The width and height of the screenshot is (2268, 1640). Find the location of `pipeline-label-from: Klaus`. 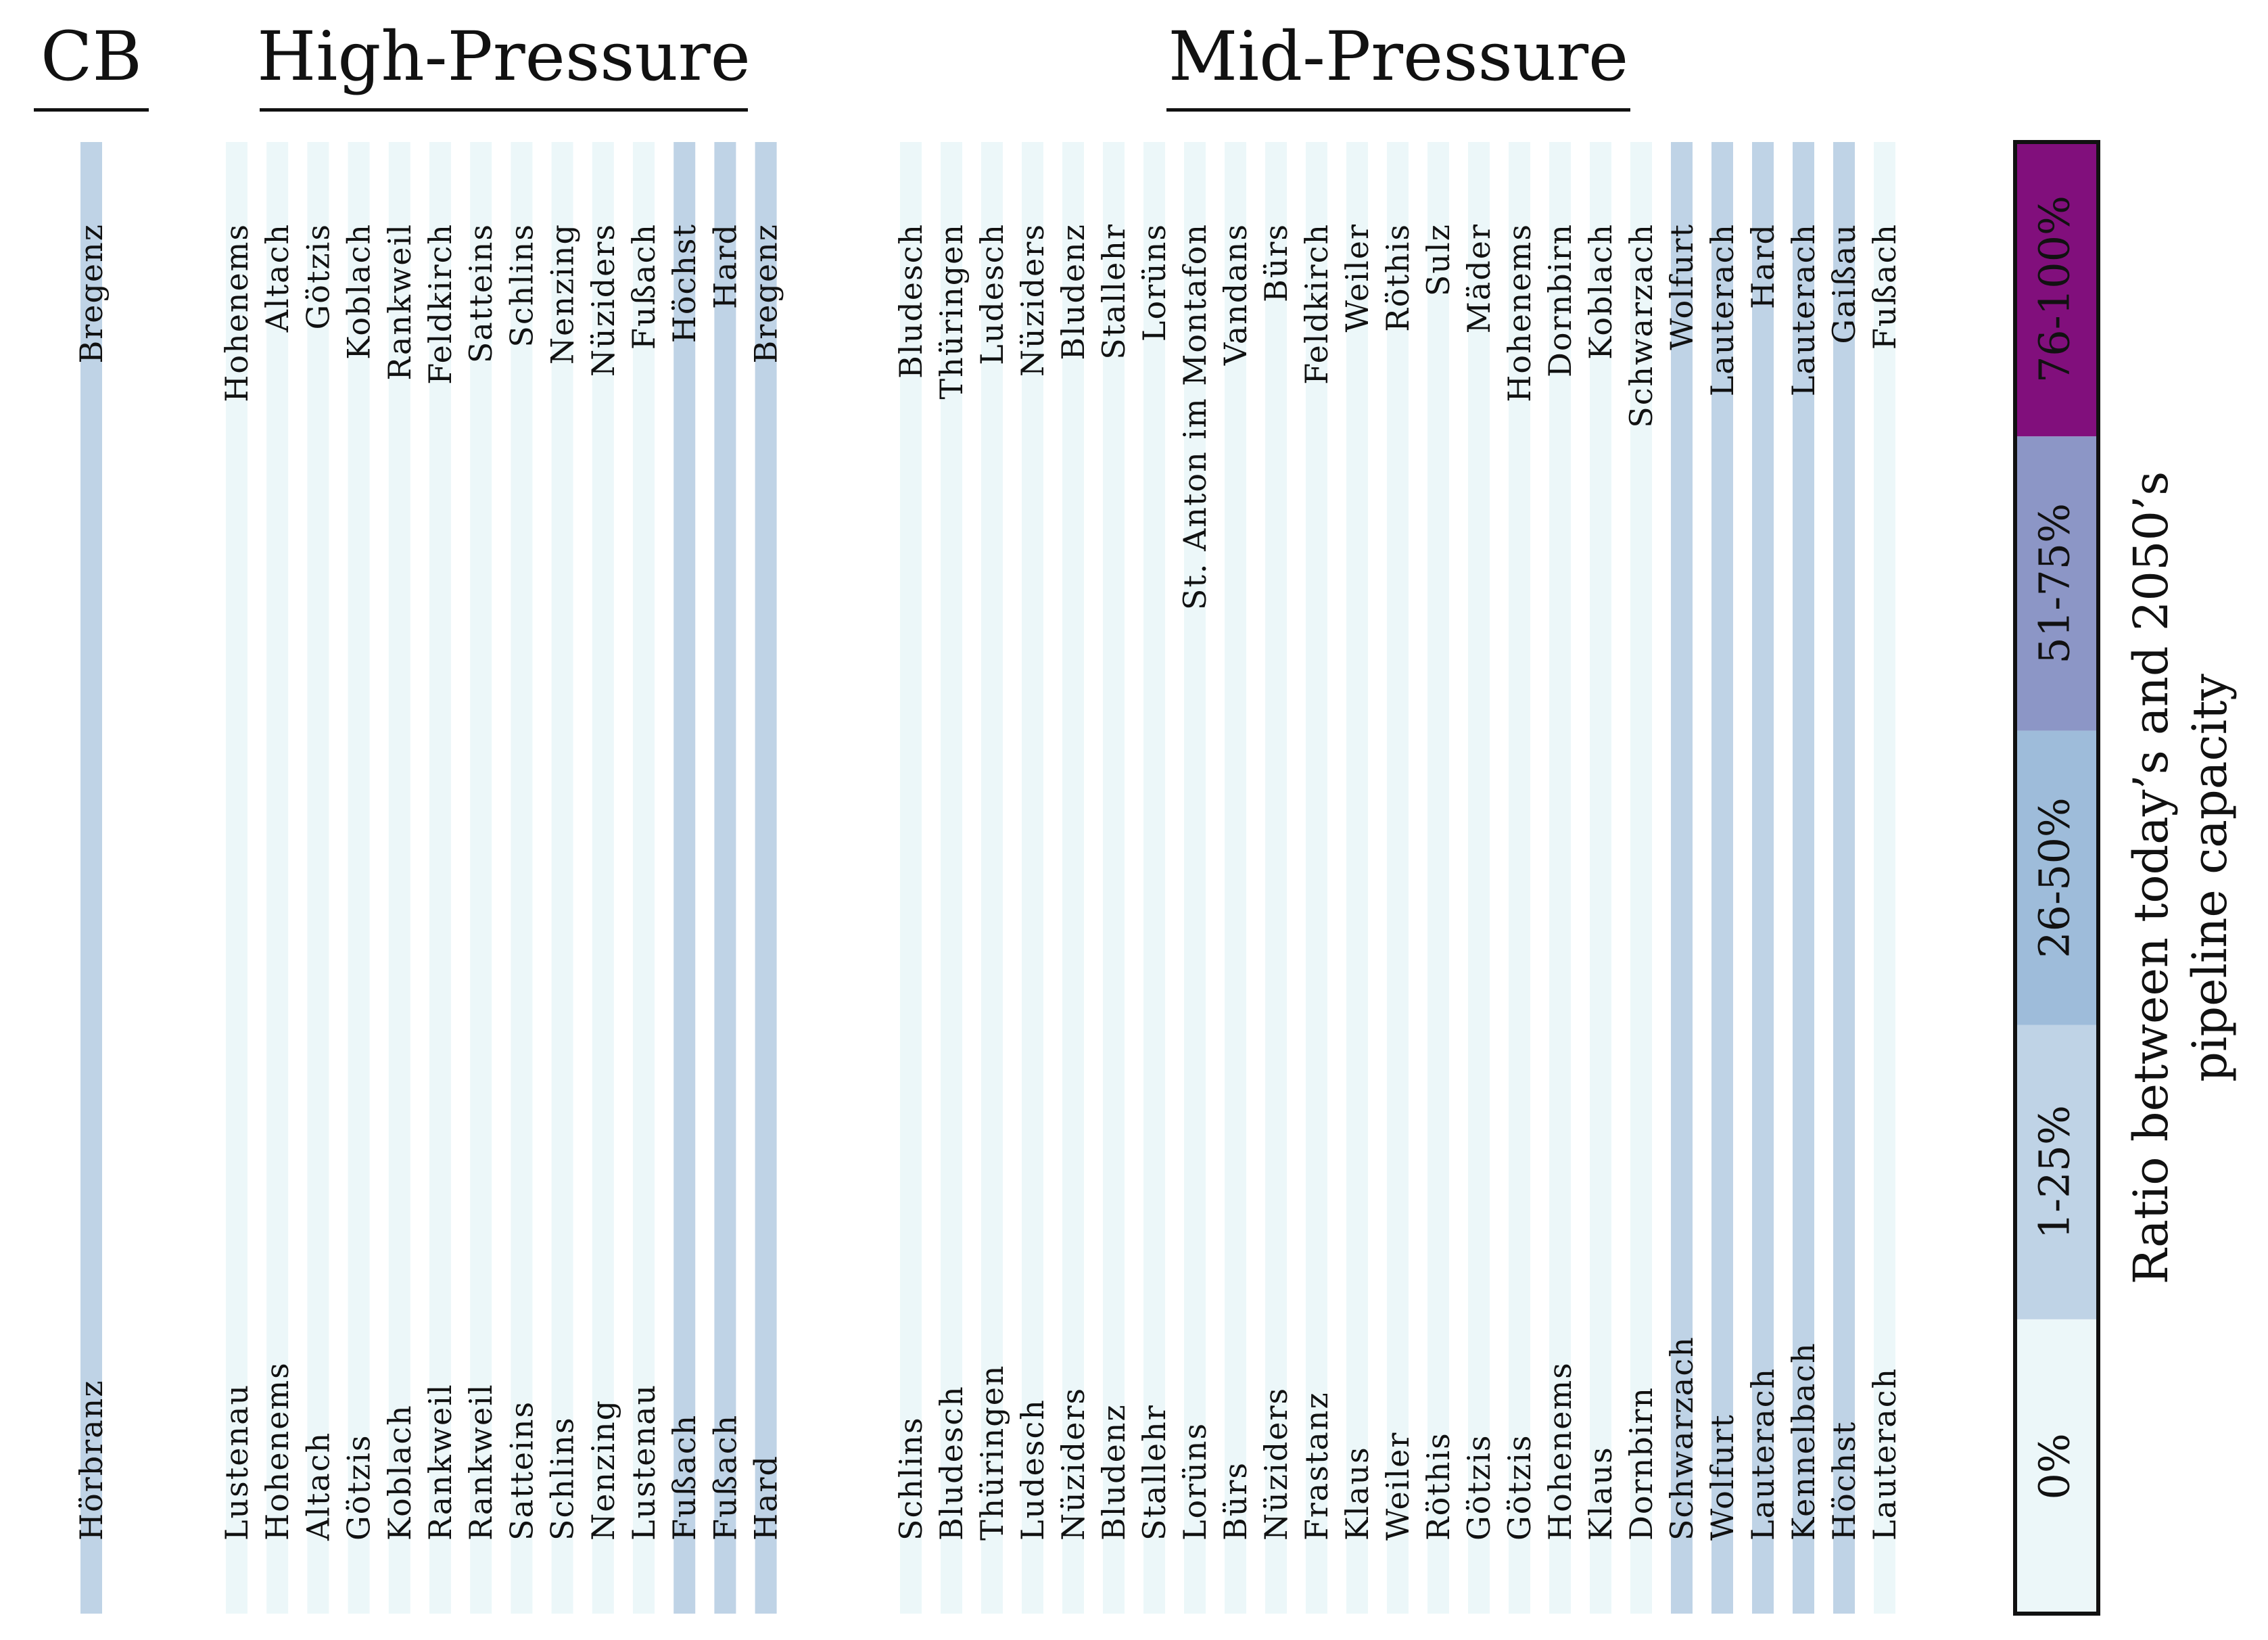

pipeline-label-from: Klaus is located at coordinates (1357, 1494).